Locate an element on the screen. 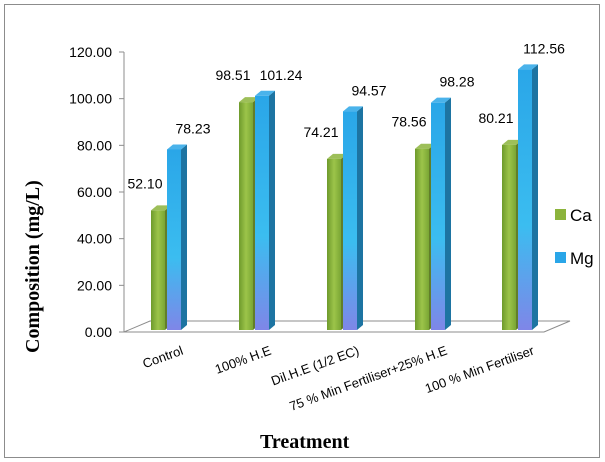 This screenshot has height=462, width=605. y-axis-title: Composition (mg/L) is located at coordinates (33, 266).